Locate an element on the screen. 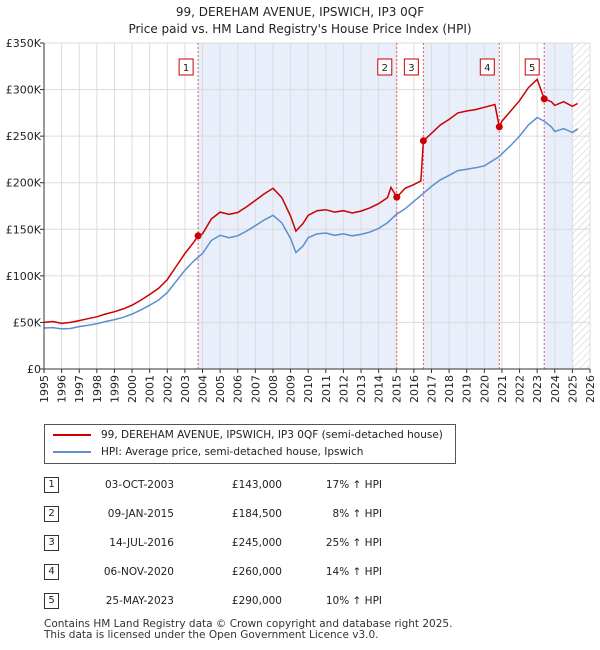  sales-cell-id: 5 is located at coordinates (53, 600).